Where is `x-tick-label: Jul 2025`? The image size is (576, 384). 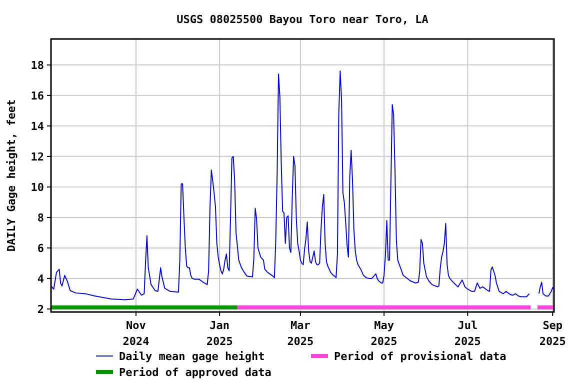
x-tick-label: Jul 2025 is located at coordinates (467, 333).